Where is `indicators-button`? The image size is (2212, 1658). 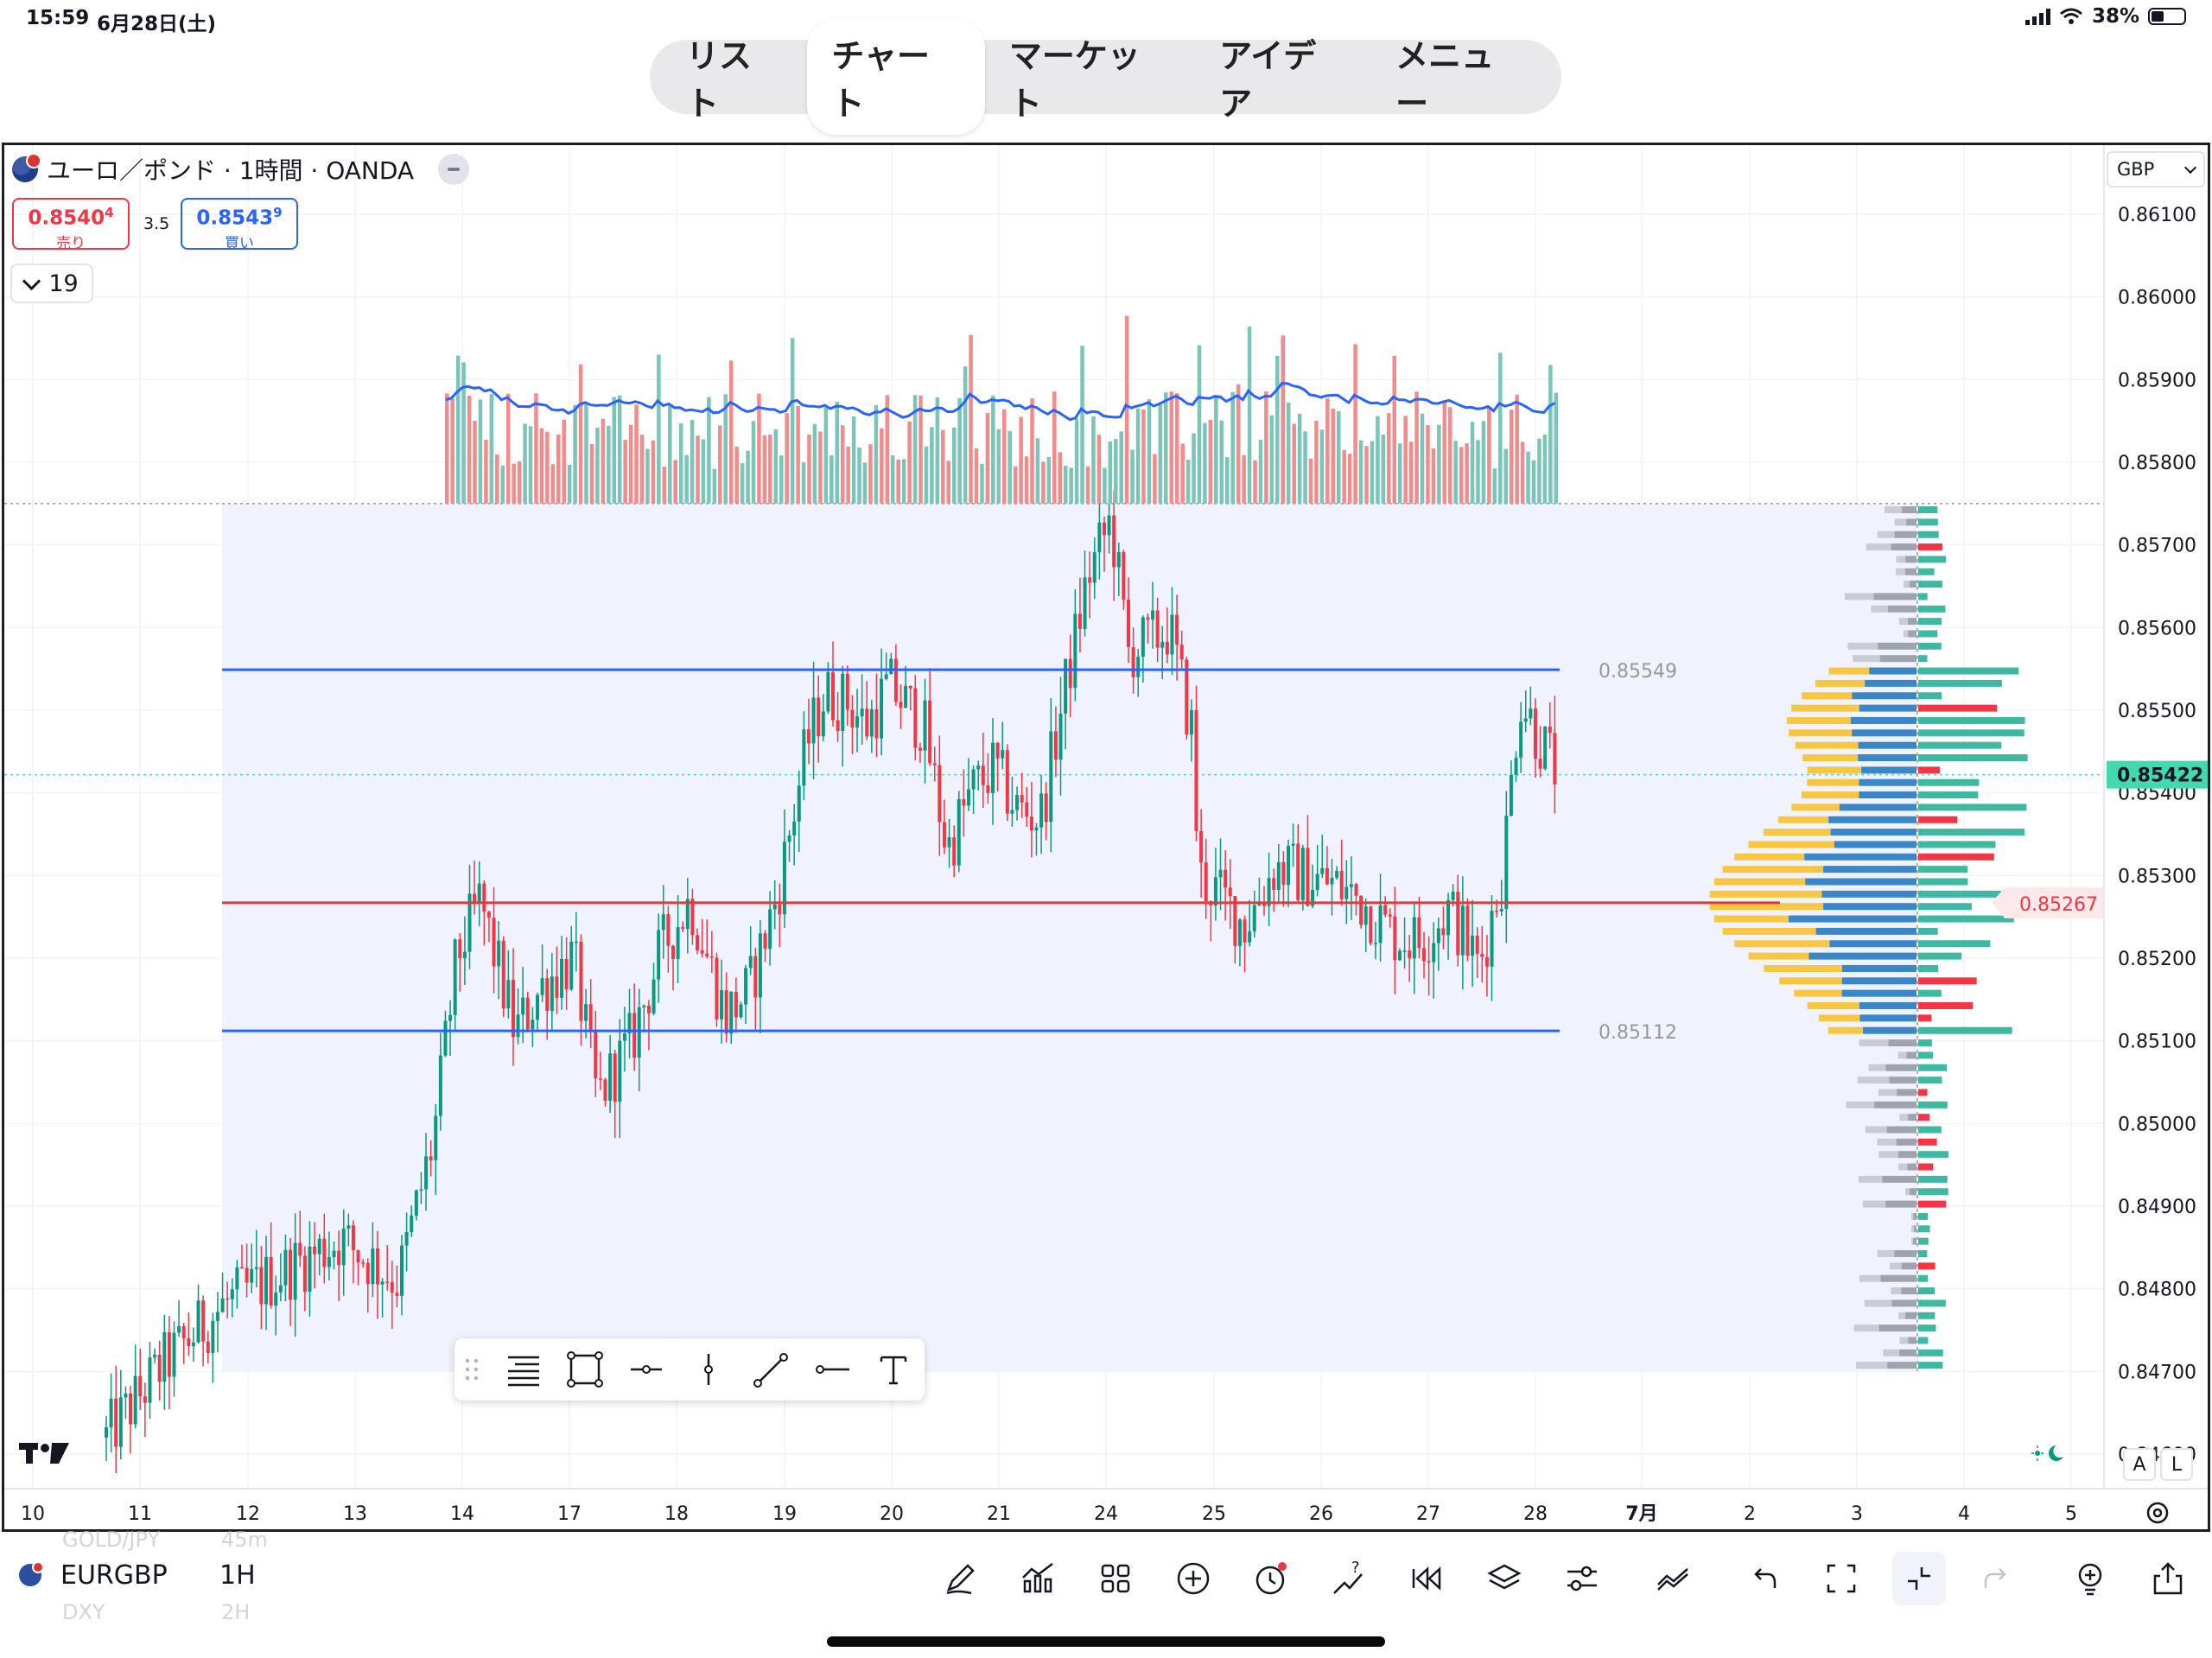
indicators-button is located at coordinates (1038, 1578).